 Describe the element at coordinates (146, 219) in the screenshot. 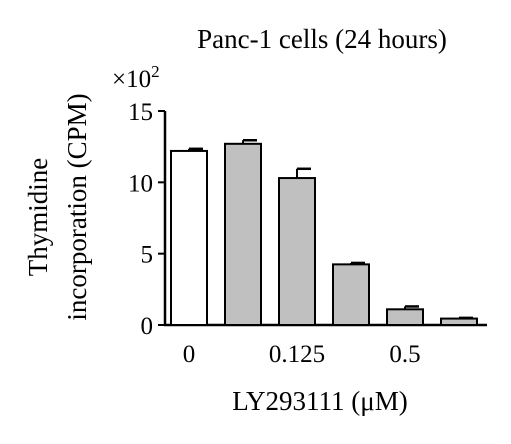

I see `y-ticks: 0 5 10 15` at that location.